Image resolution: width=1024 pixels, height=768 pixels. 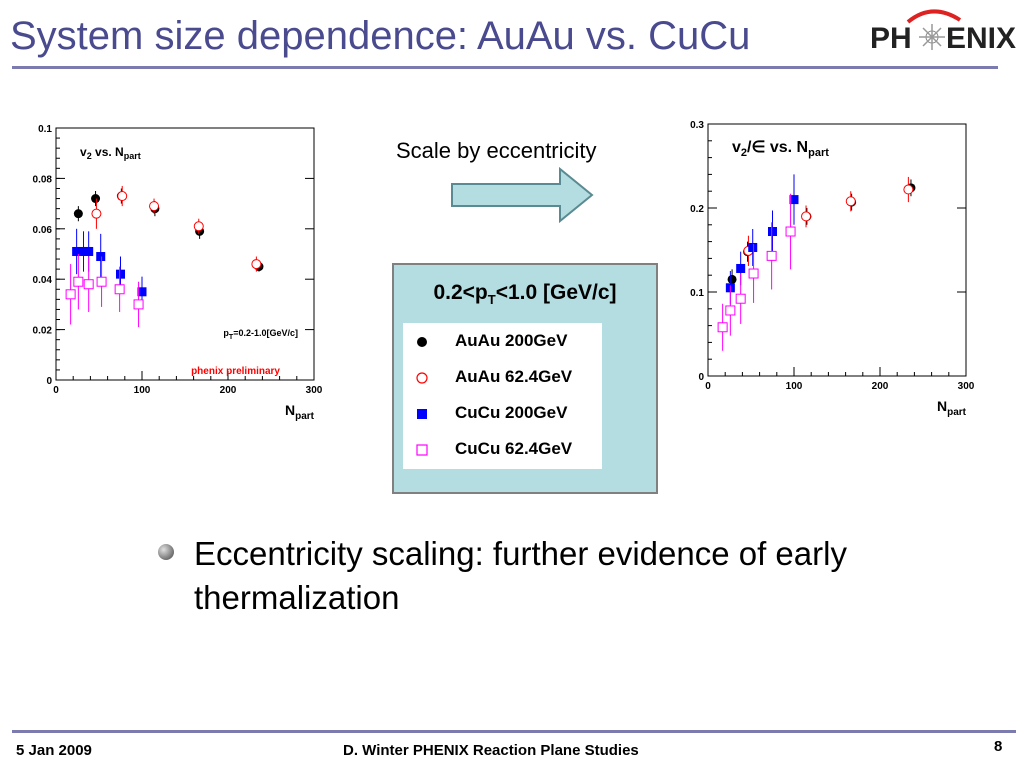 What do you see at coordinates (525, 294) in the screenshot?
I see `legend-title: 0.2<pT<1.0 [GeV/c]` at bounding box center [525, 294].